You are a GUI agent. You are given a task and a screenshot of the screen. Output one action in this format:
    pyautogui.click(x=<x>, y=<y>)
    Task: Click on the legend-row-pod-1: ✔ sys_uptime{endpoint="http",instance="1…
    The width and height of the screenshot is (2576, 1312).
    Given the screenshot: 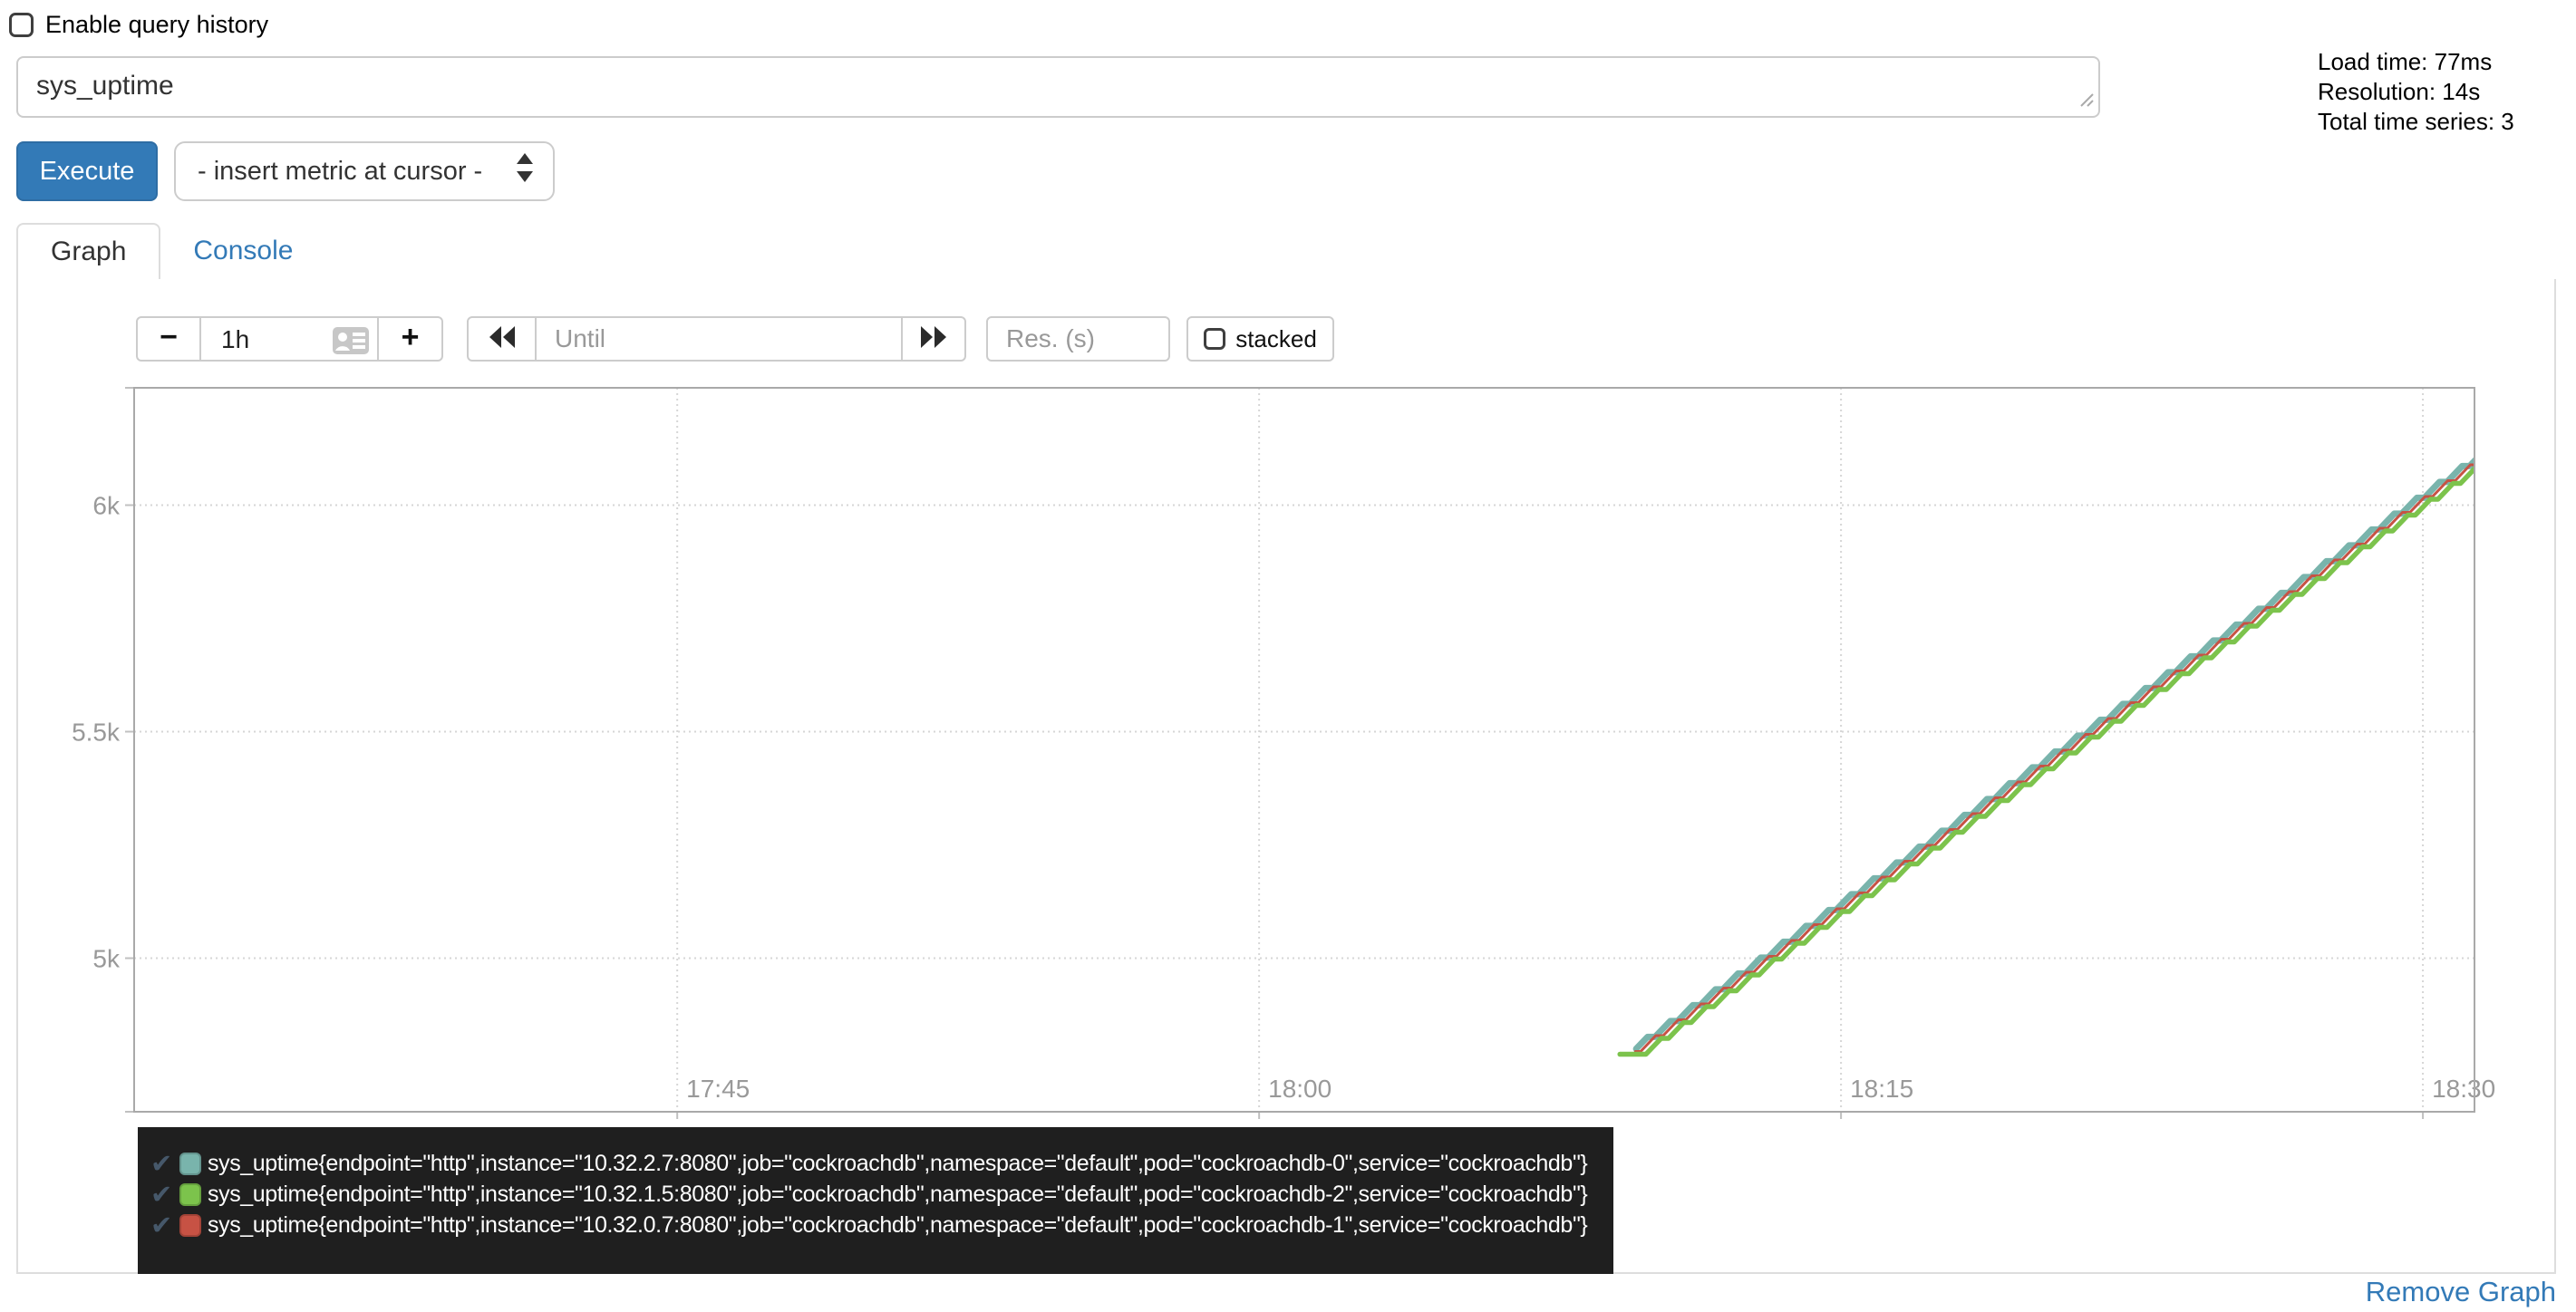 What is the action you would take?
    pyautogui.click(x=881, y=1225)
    